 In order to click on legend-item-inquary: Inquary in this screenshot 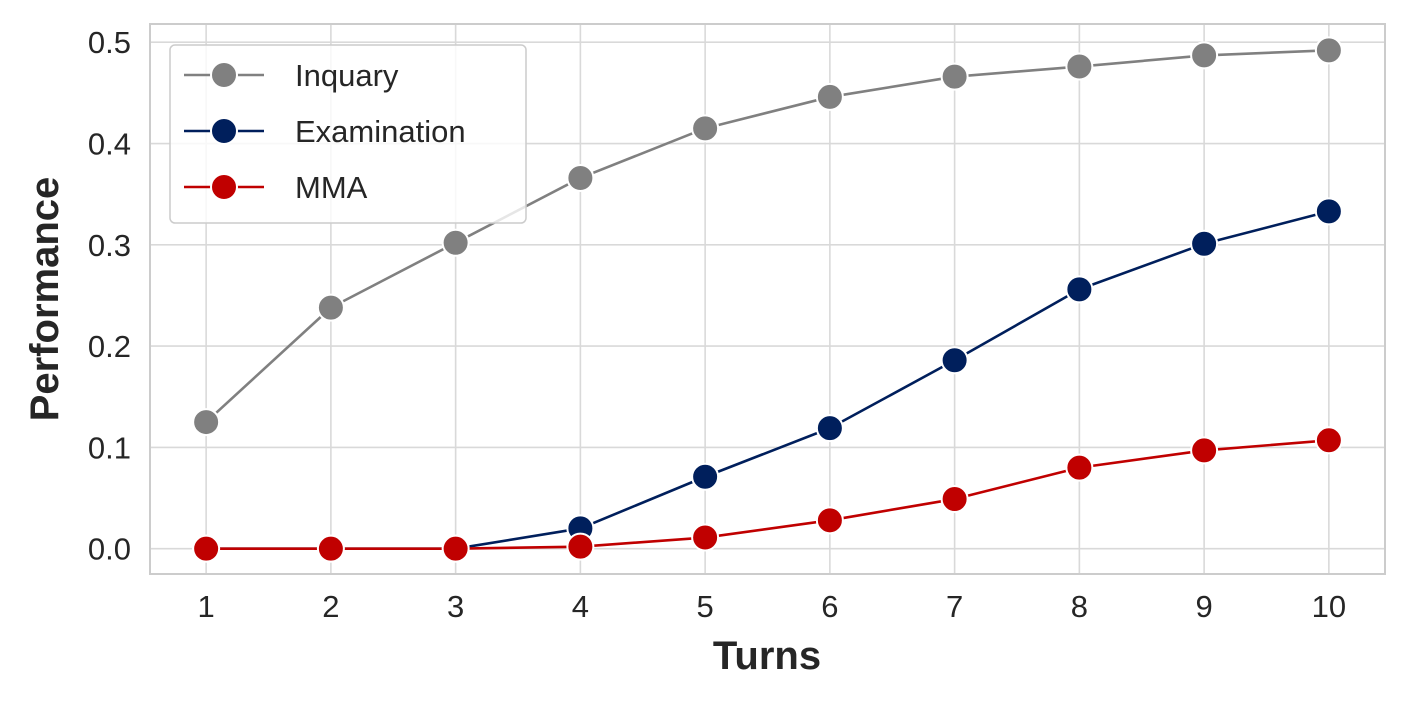, I will do `click(291, 75)`.